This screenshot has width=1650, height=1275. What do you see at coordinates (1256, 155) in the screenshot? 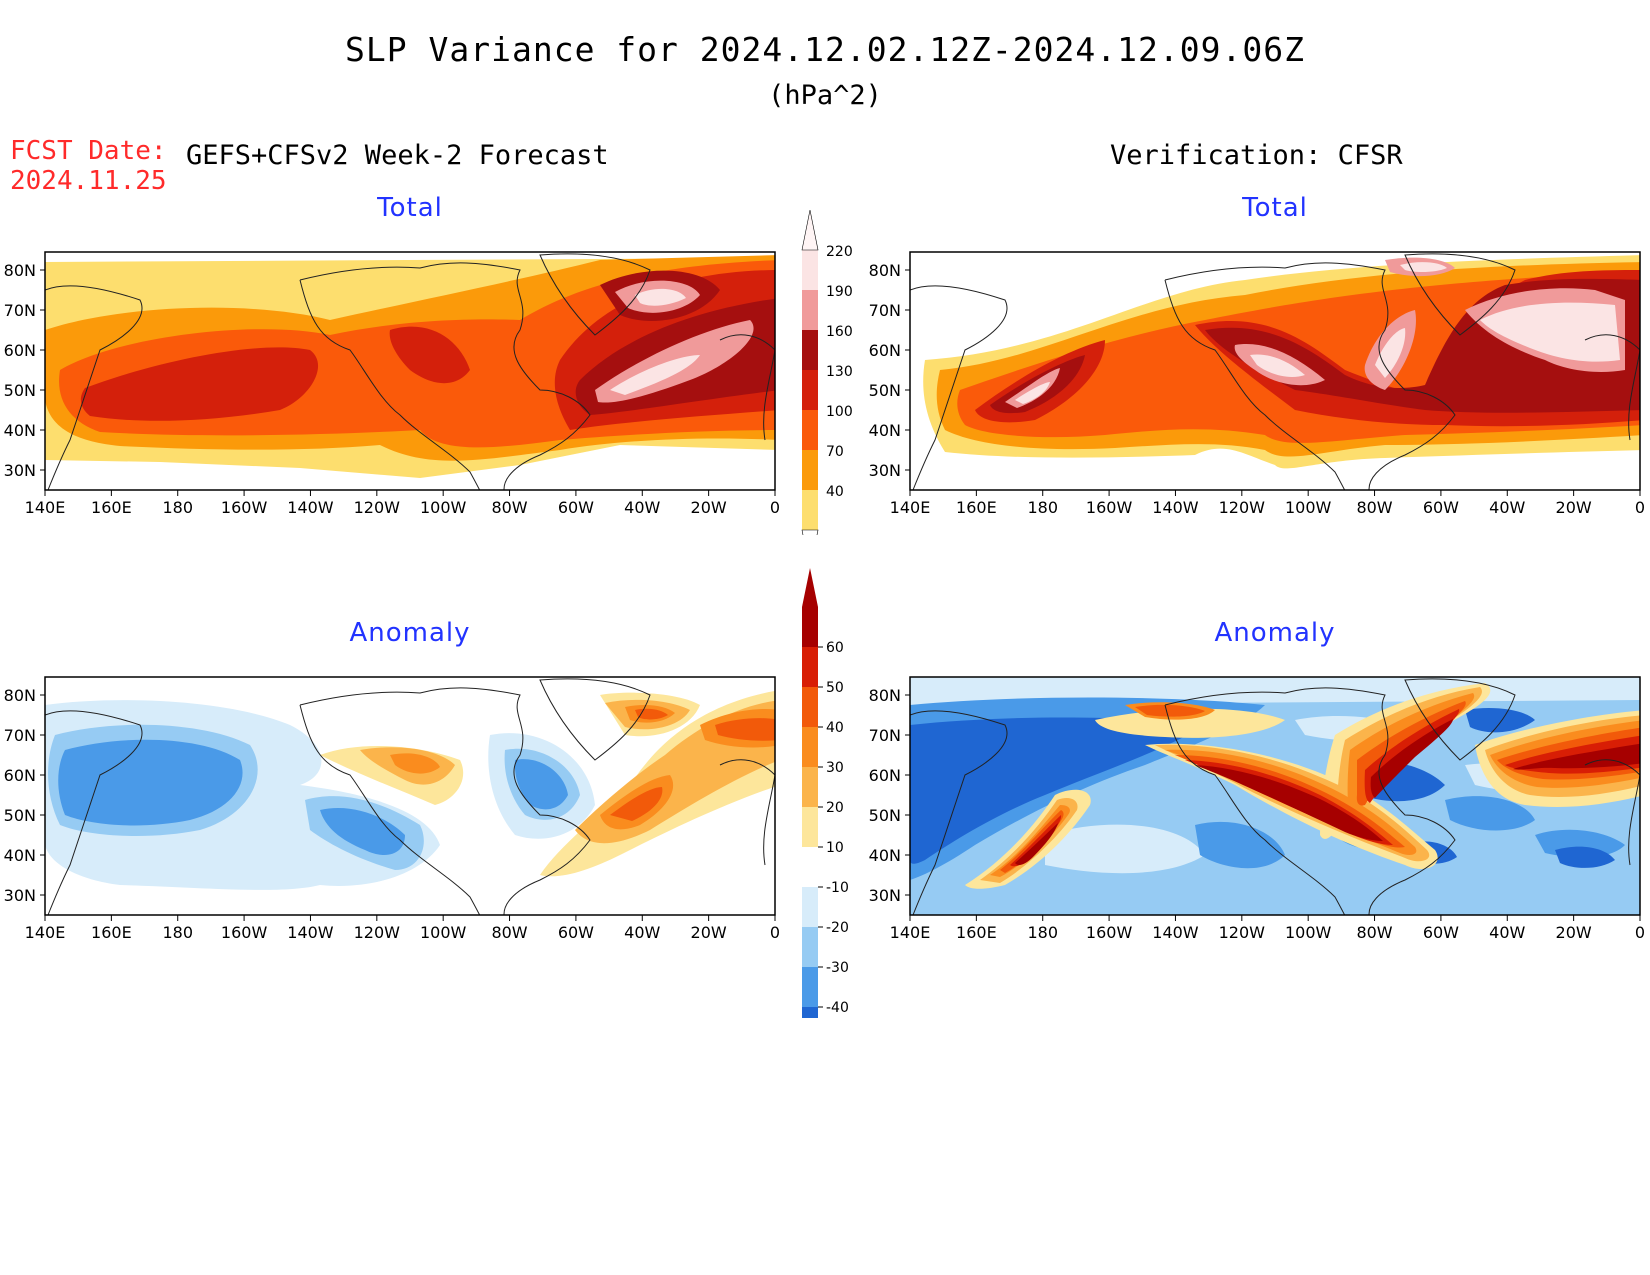
I see `verification-title: Verification: CFSR` at bounding box center [1256, 155].